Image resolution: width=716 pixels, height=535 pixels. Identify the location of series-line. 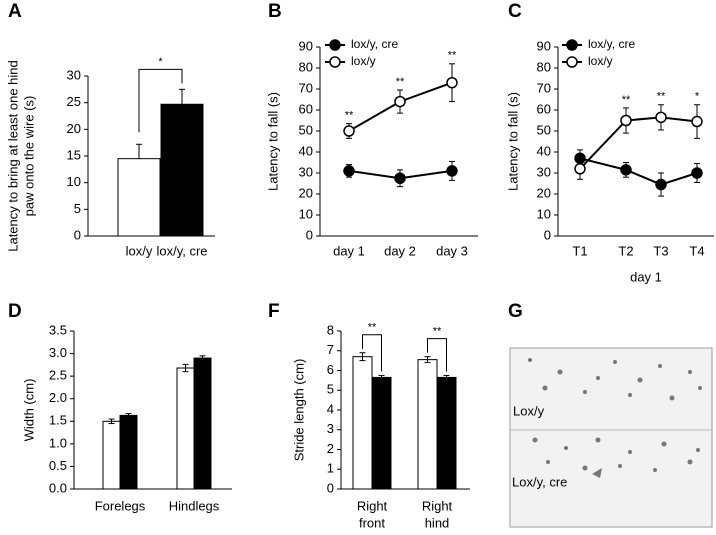
(638, 143).